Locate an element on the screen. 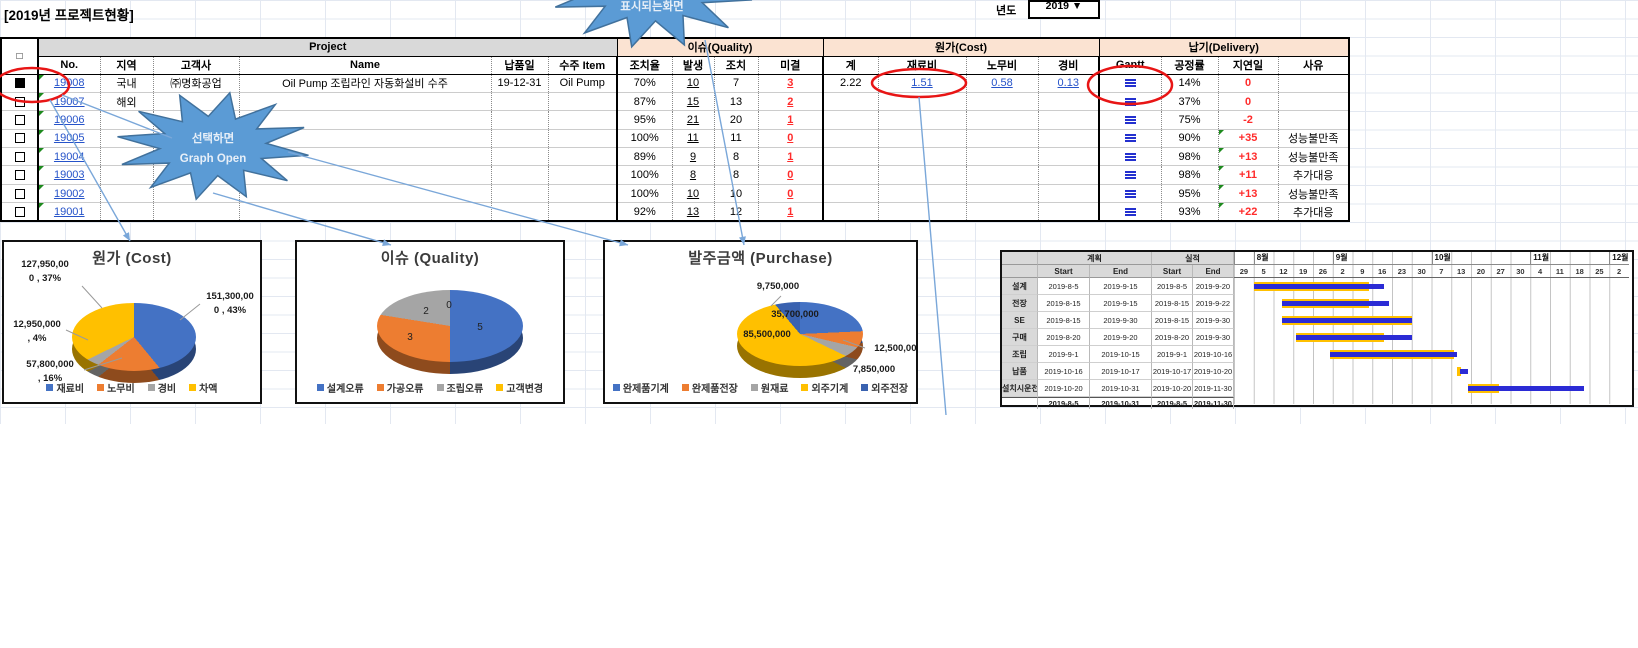 The width and height of the screenshot is (1638, 648). project-no-link: 19006 is located at coordinates (69, 119).